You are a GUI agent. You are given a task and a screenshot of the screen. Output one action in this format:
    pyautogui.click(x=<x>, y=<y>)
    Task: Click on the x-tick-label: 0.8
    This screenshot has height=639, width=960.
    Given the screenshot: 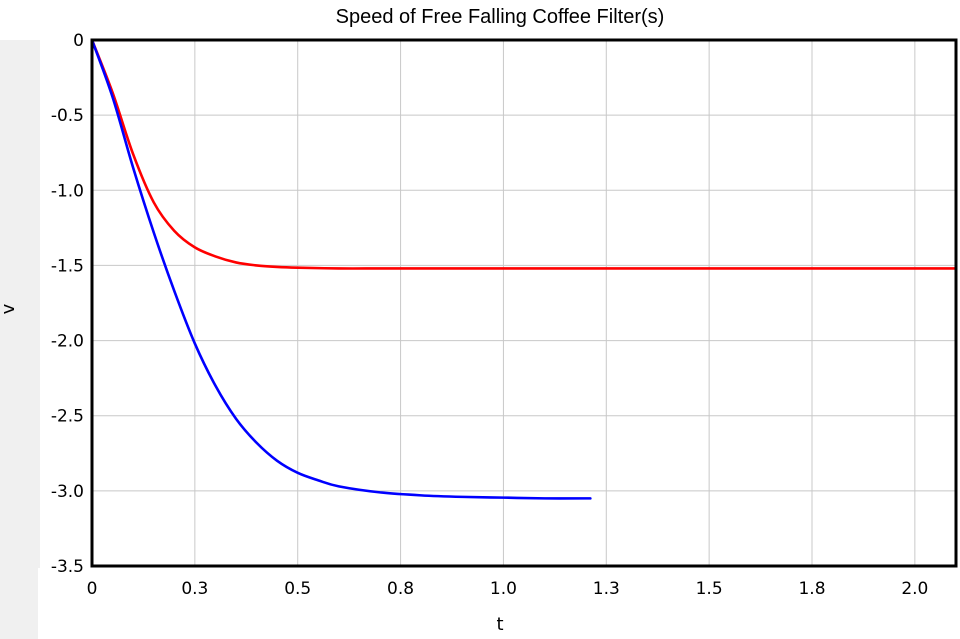 What is the action you would take?
    pyautogui.click(x=400, y=589)
    